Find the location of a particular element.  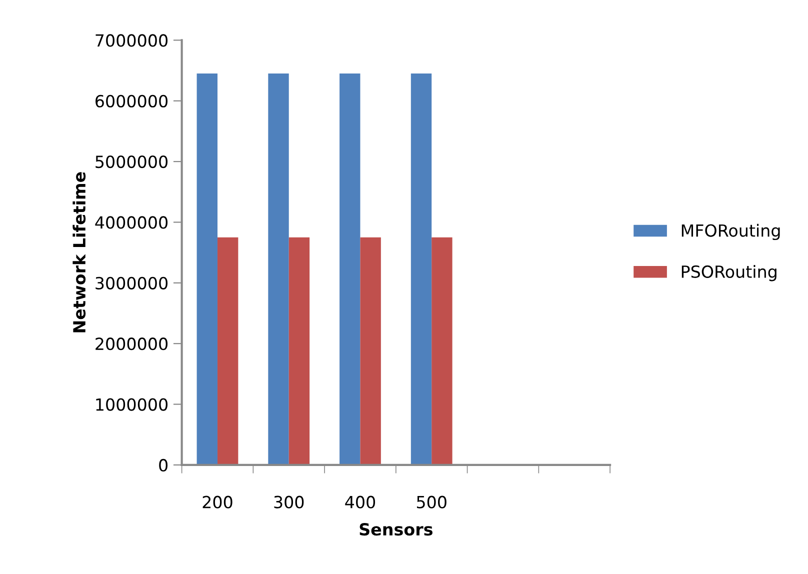

x-axis-title: Sensors is located at coordinates (396, 529).